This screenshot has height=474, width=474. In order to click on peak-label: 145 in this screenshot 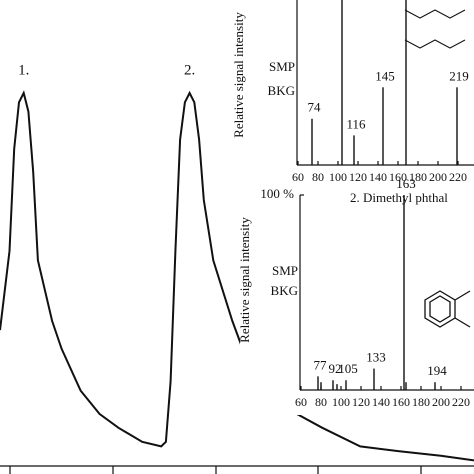, I will do `click(385, 75)`.